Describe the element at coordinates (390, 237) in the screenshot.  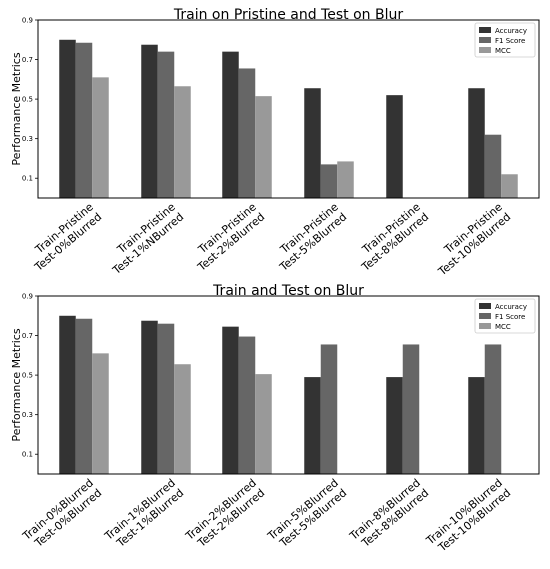
I see `x-tick-label: Train-PristineTest-8%Blurred` at that location.